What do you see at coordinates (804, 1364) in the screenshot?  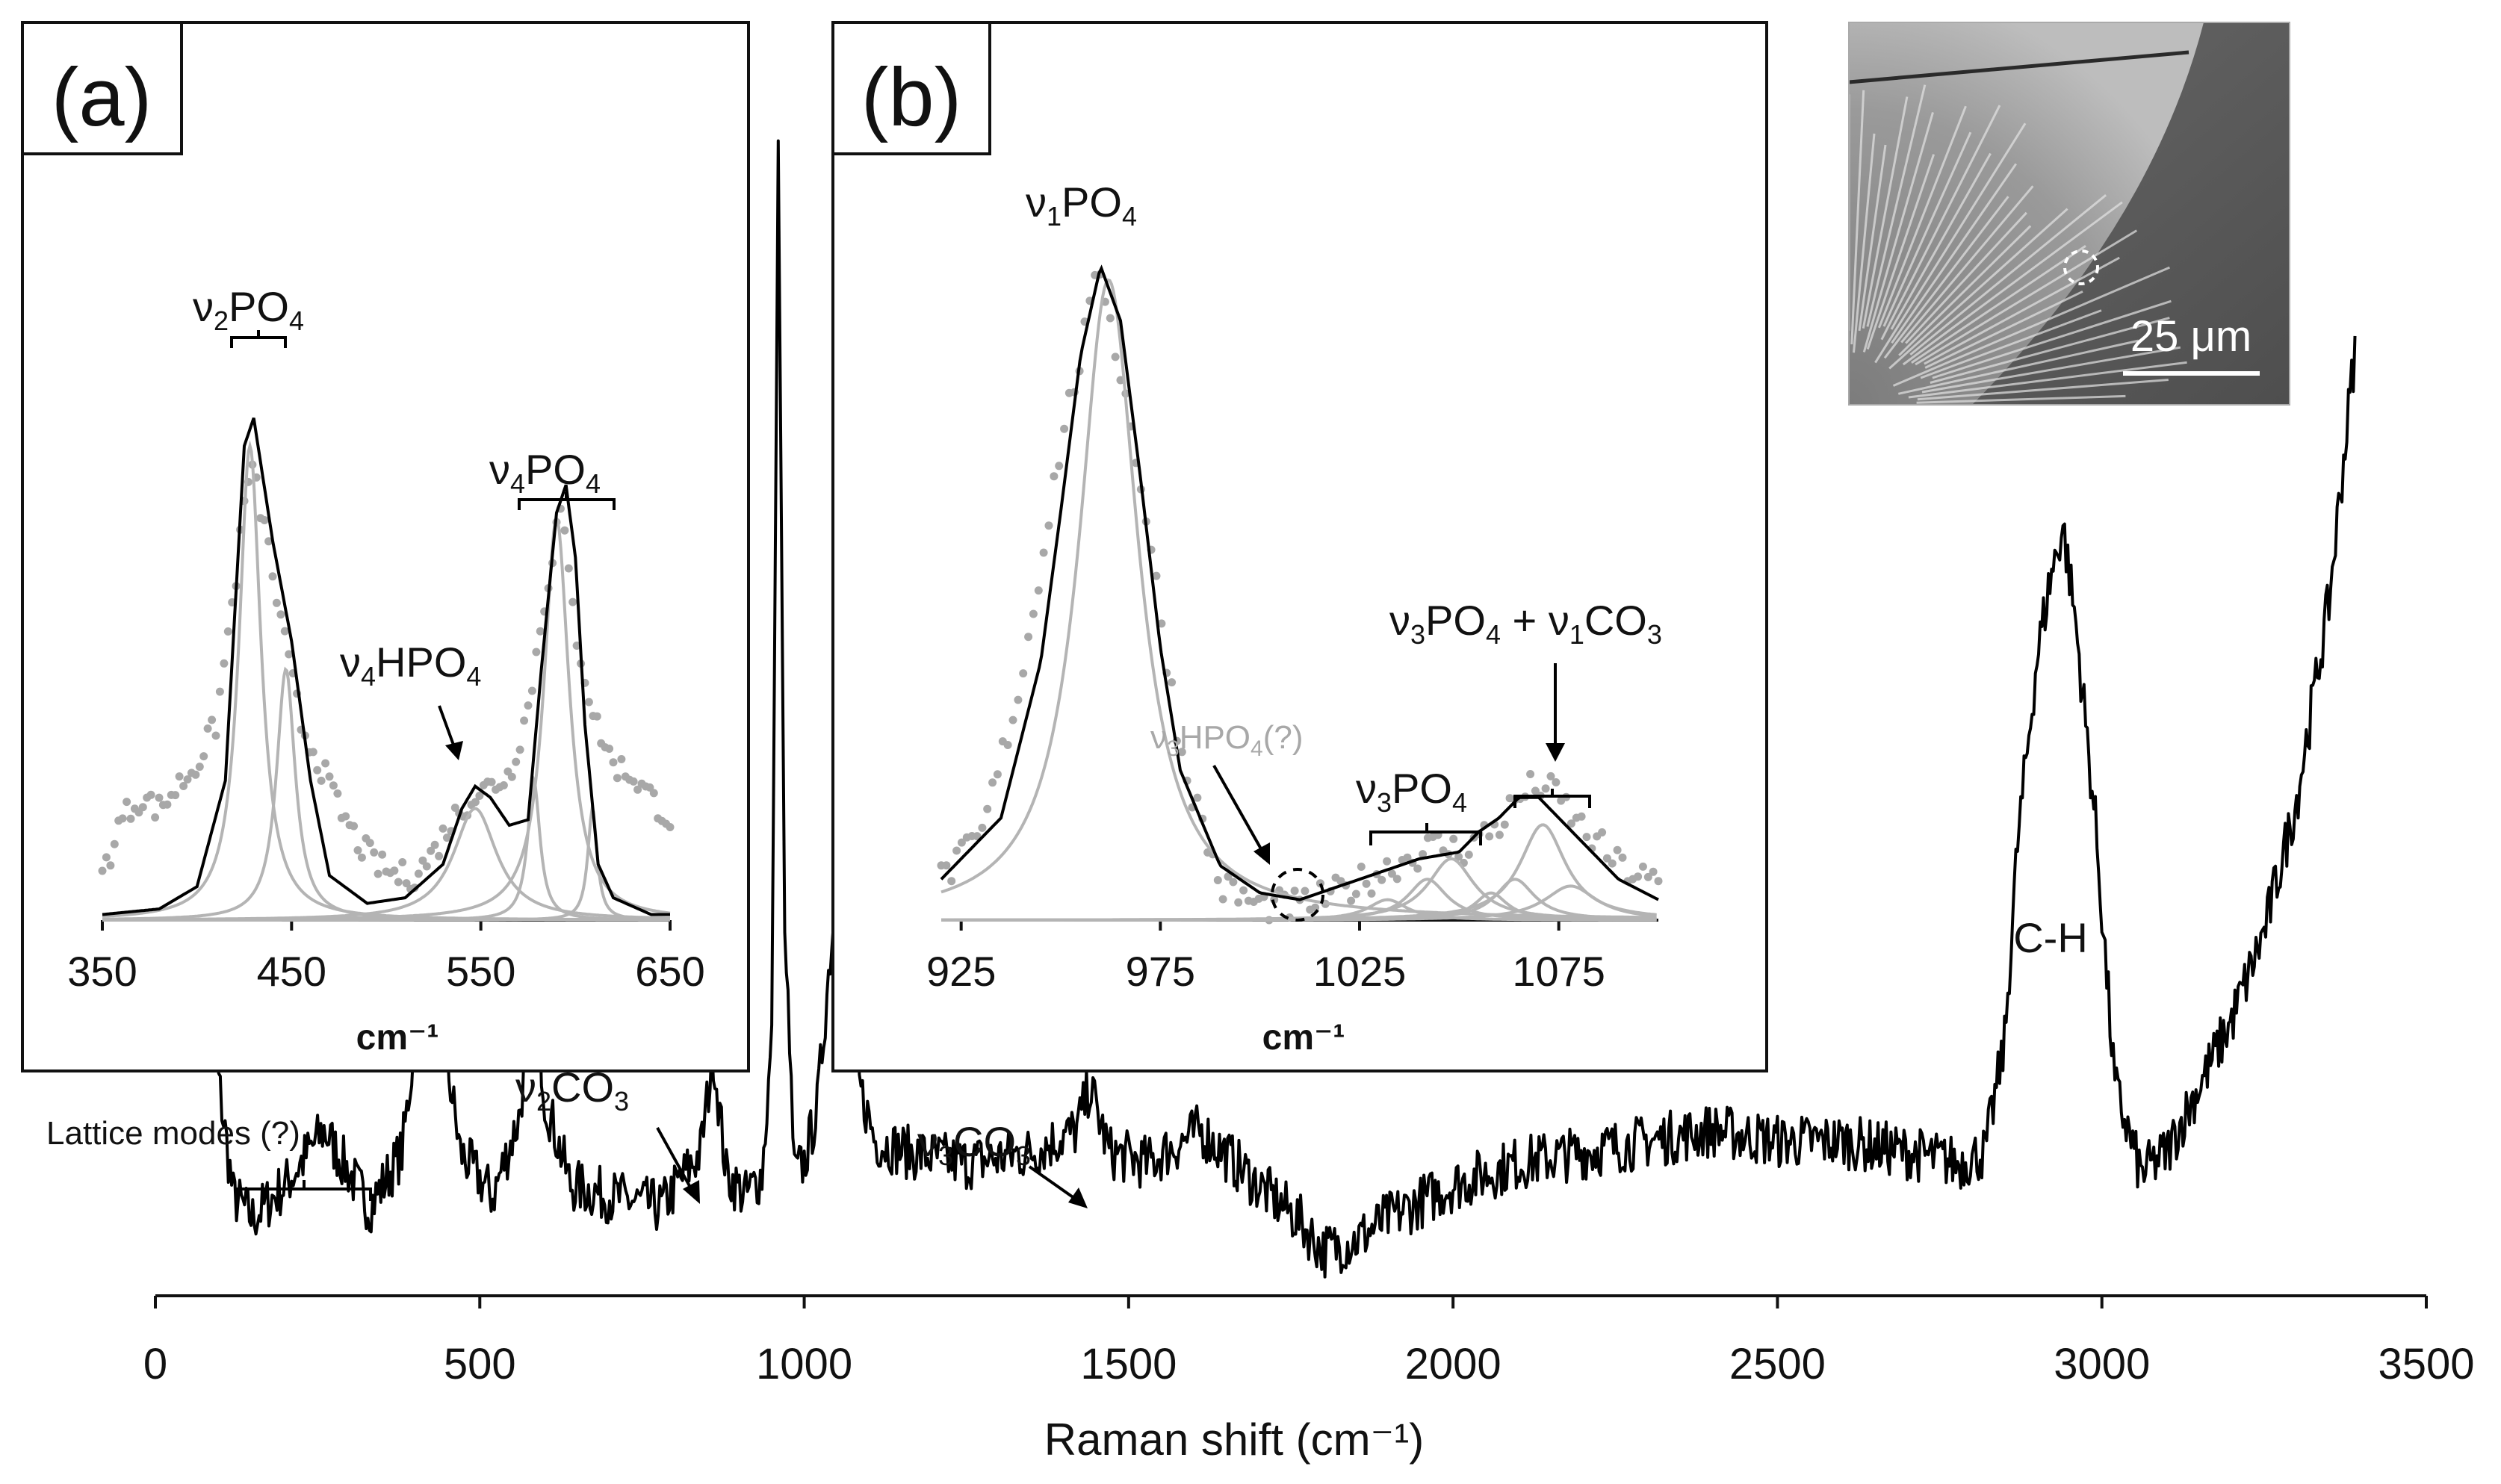 I see `main-x-tick-label: 1000` at bounding box center [804, 1364].